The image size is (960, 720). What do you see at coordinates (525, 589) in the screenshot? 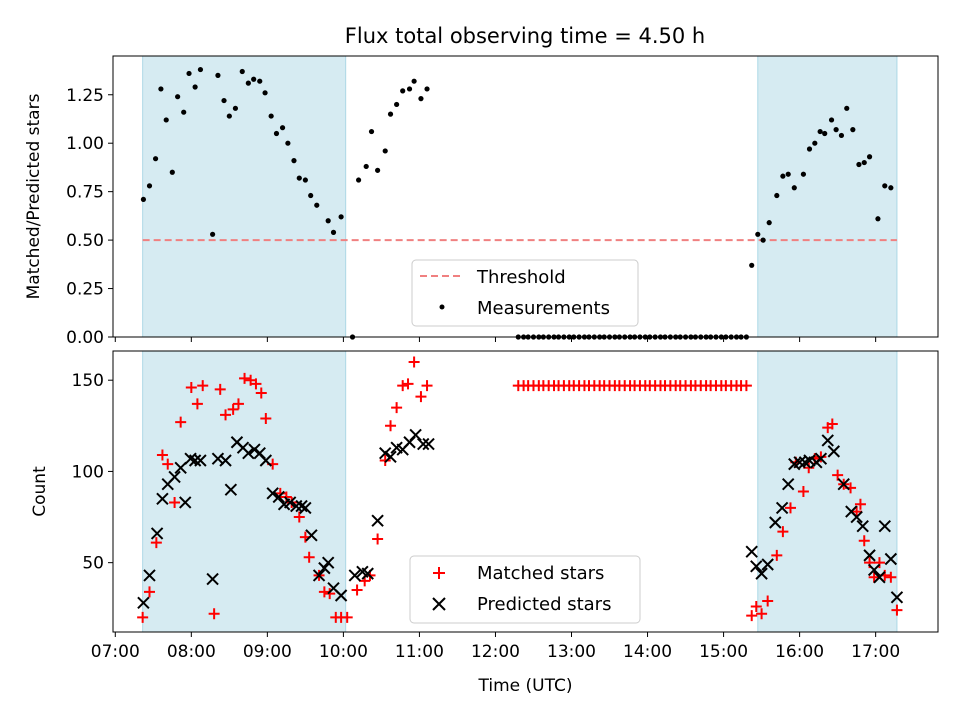
I see `bottom-legend: Matched stars Predicted stars` at bounding box center [525, 589].